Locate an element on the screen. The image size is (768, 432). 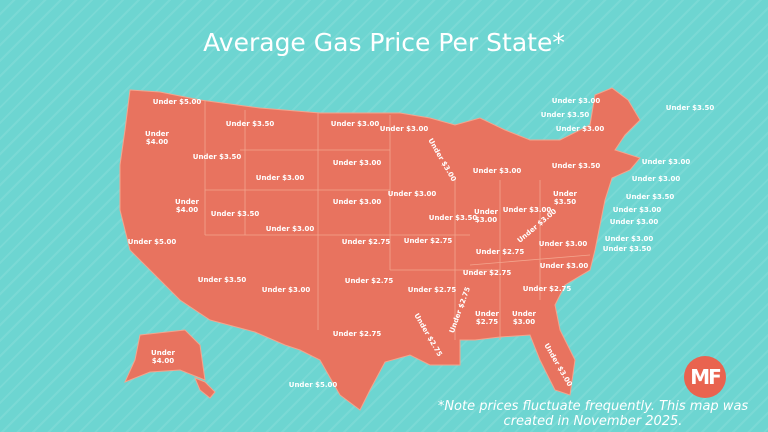
logo: MF is located at coordinates (705, 377).